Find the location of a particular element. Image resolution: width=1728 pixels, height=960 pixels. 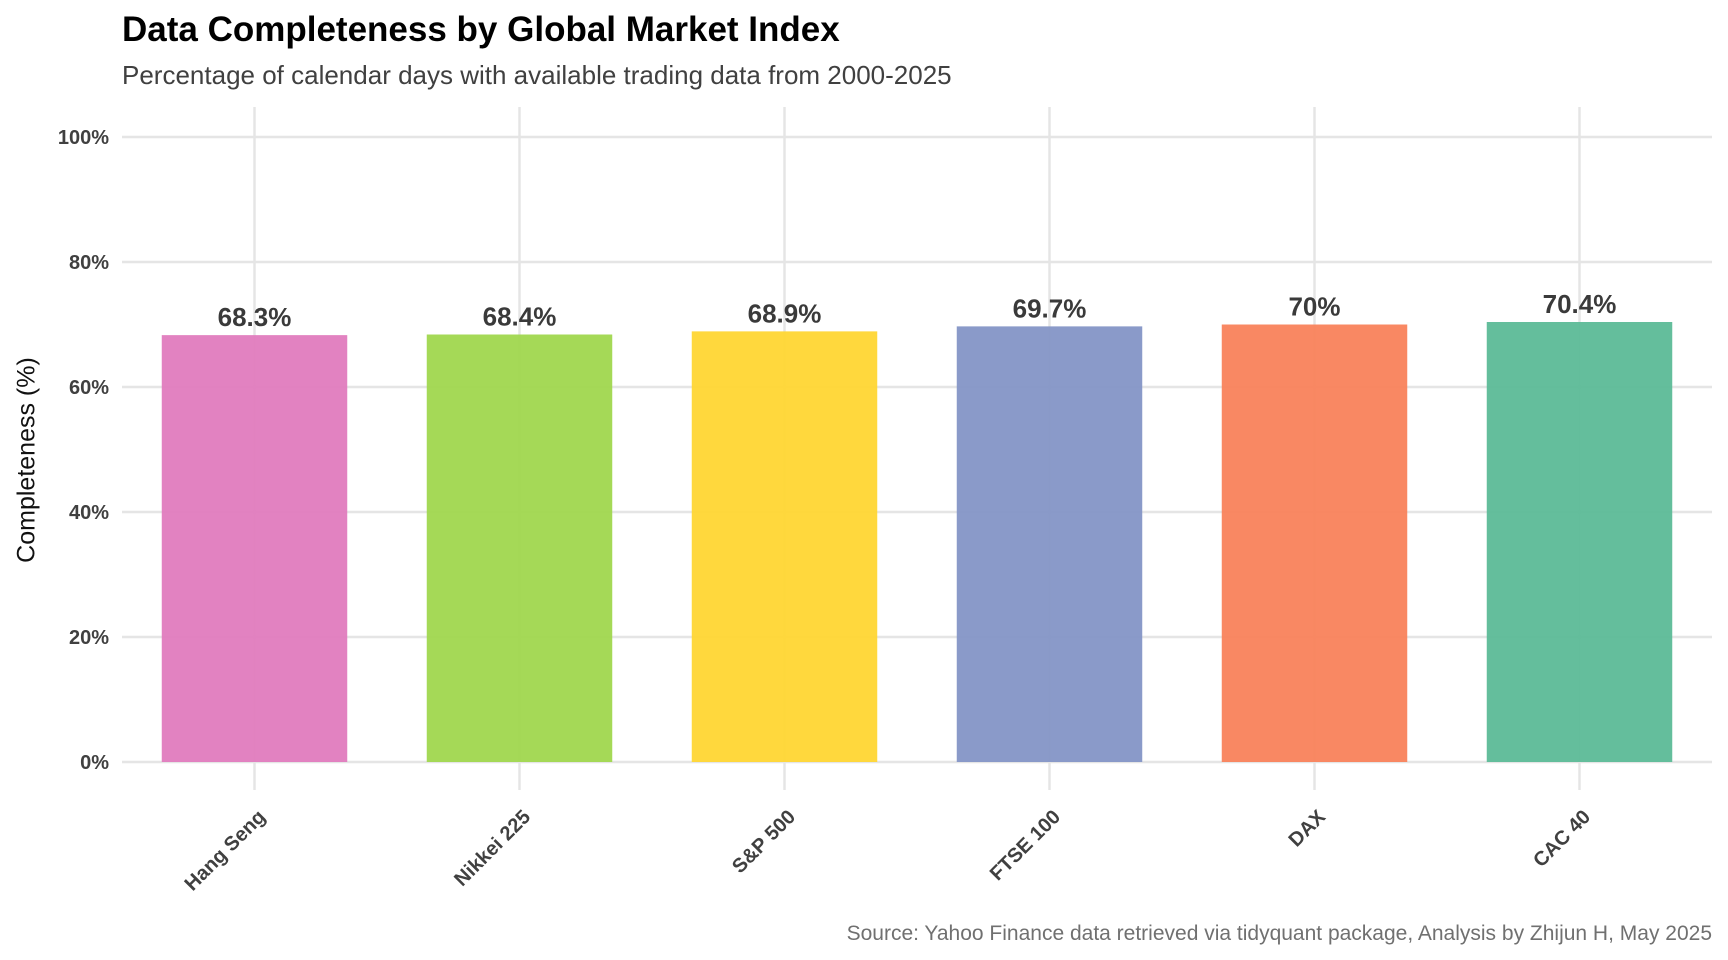

x-tick-label: FTSE 100 is located at coordinates (1025, 845).